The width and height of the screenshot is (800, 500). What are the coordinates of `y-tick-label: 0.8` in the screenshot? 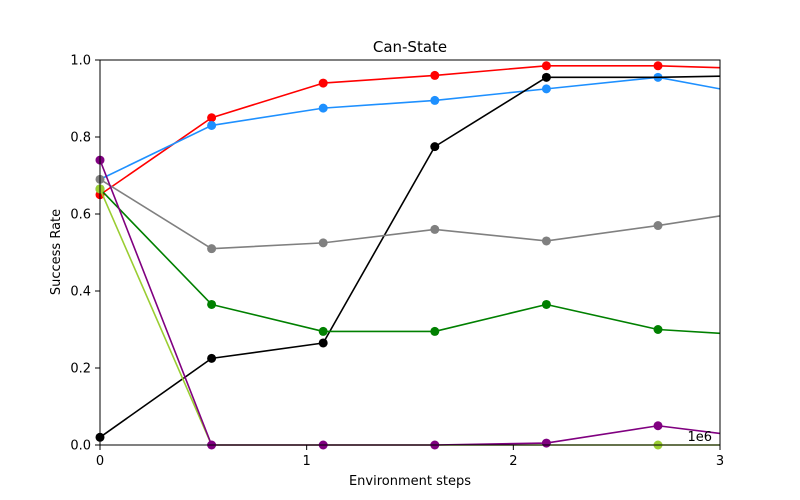 It's located at (80, 138).